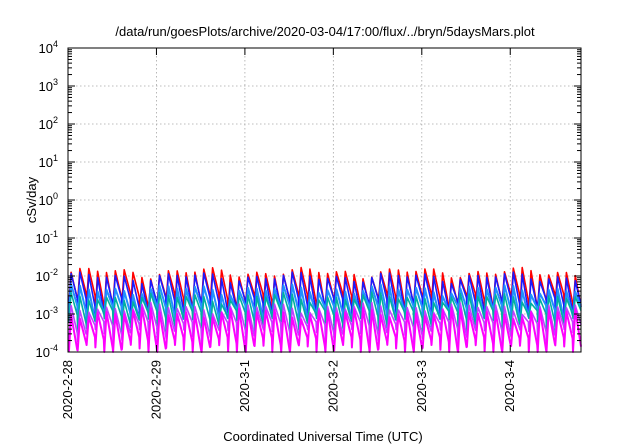 This screenshot has width=640, height=448. What do you see at coordinates (47, 275) in the screenshot?
I see `y-tick-label: 10⁻²` at bounding box center [47, 275].